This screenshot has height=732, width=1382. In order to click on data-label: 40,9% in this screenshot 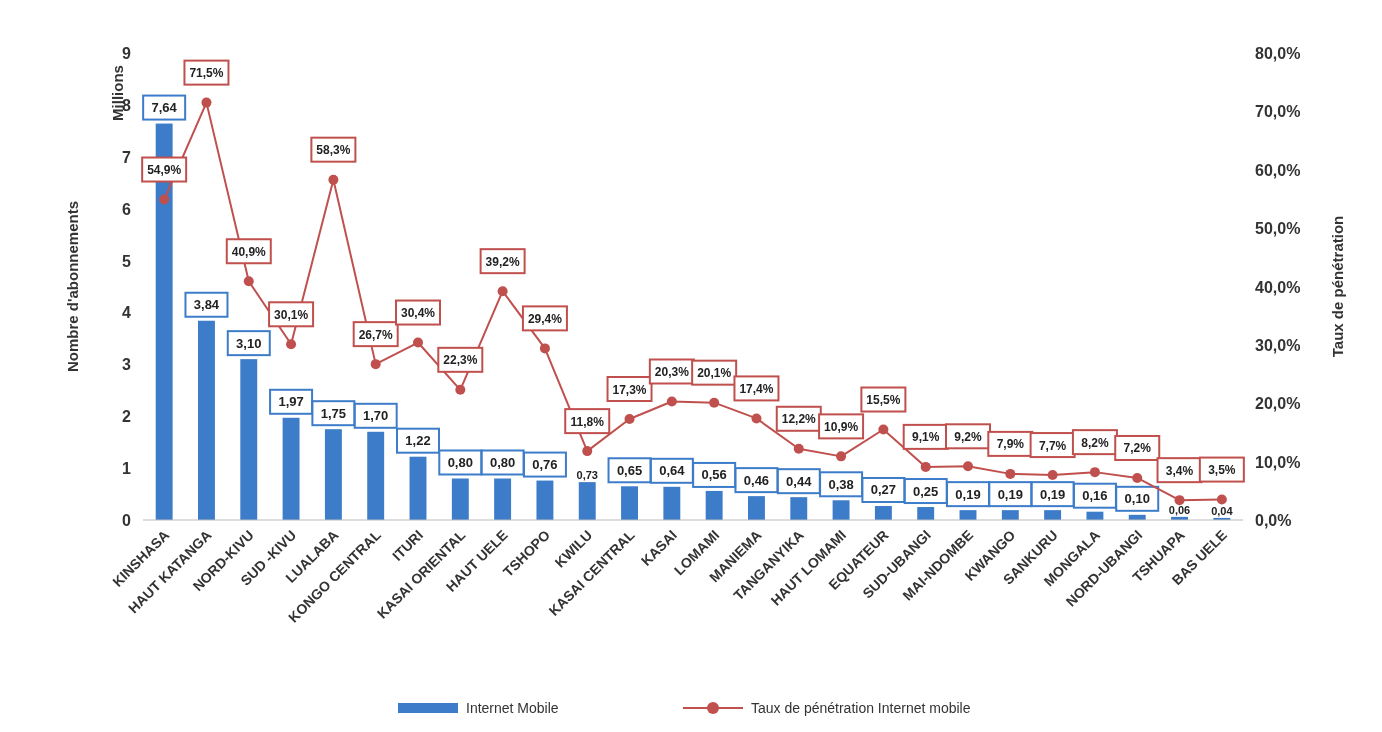, I will do `click(249, 251)`.